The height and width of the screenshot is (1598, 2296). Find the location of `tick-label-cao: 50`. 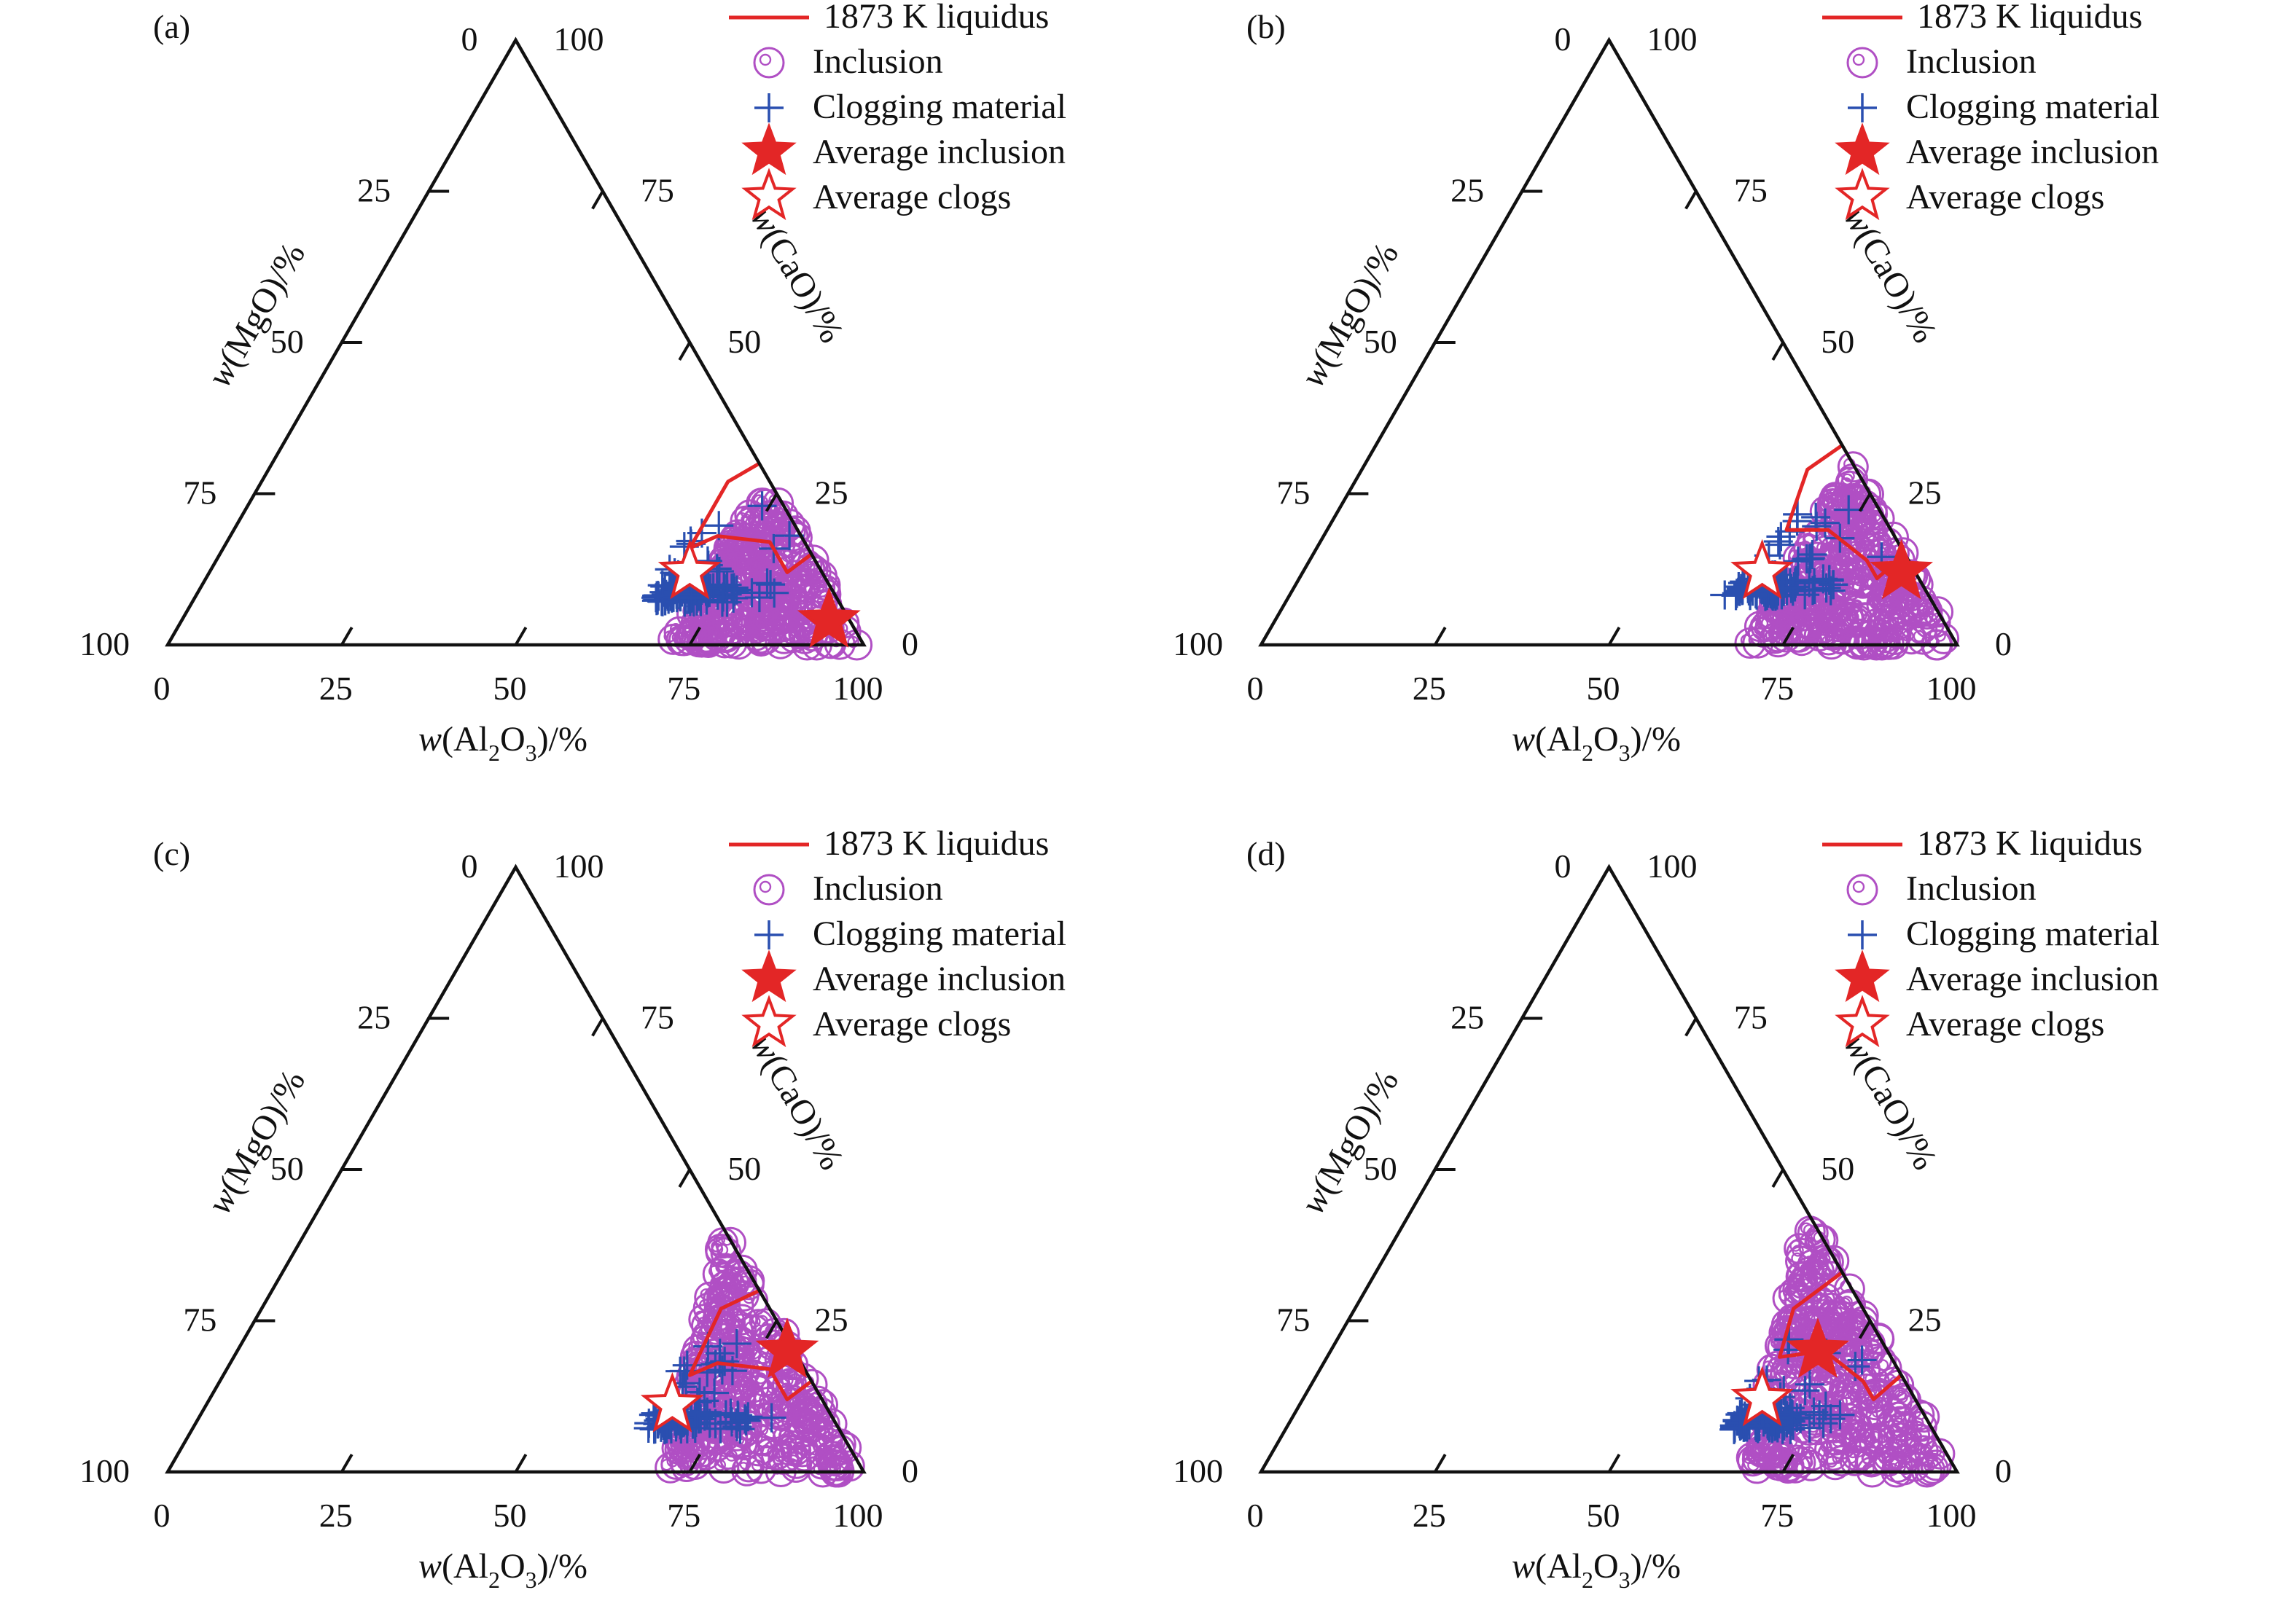

tick-label-cao: 50 is located at coordinates (1838, 341).